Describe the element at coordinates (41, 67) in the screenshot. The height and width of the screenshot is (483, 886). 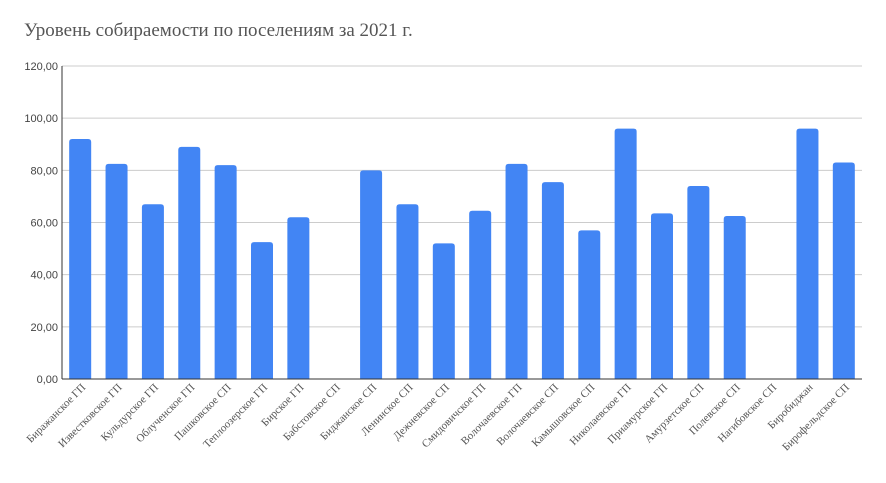
I see `y-tick-label: 120,00` at that location.